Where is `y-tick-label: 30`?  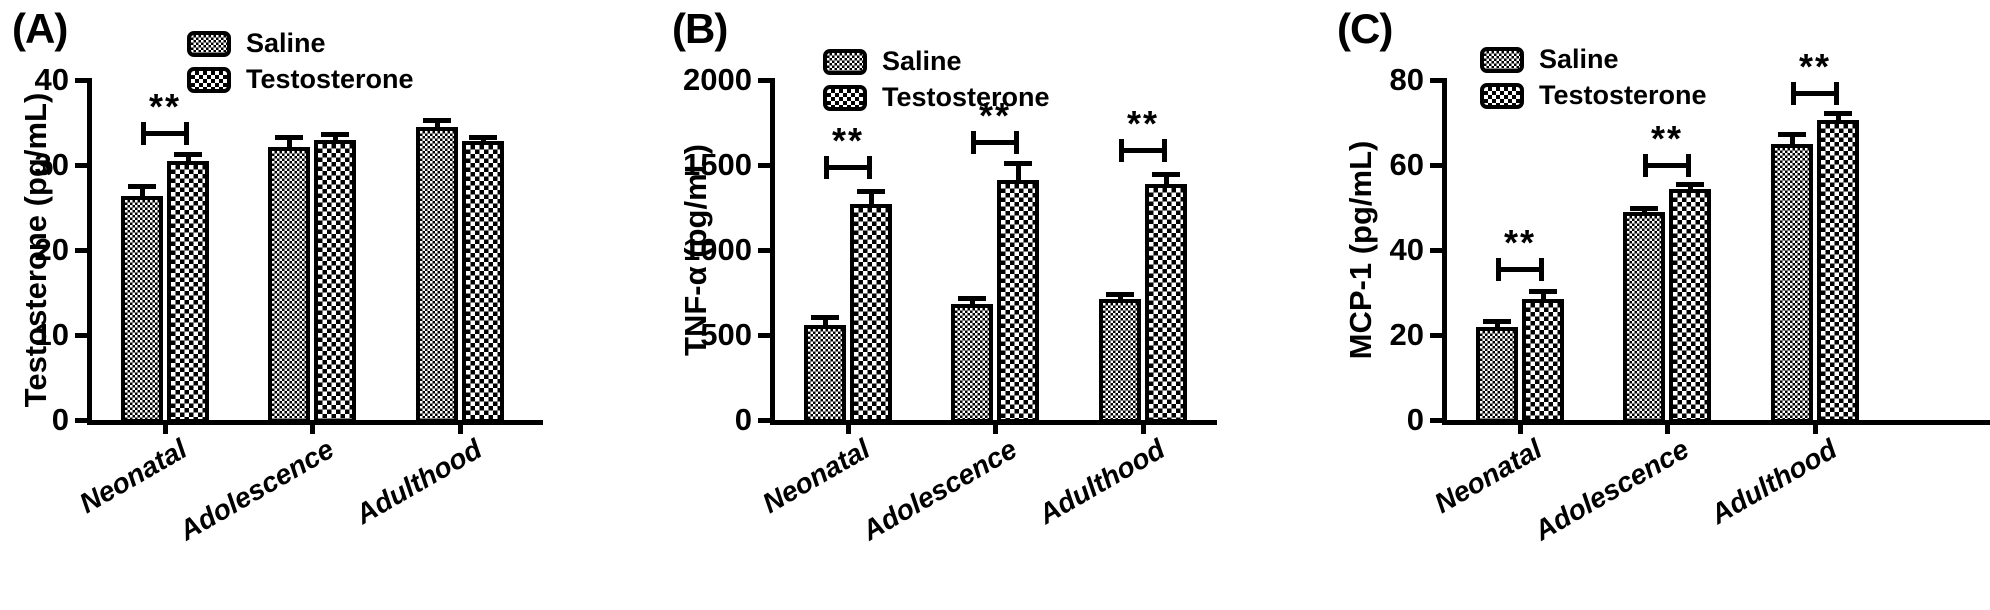 y-tick-label: 30 is located at coordinates (51, 164).